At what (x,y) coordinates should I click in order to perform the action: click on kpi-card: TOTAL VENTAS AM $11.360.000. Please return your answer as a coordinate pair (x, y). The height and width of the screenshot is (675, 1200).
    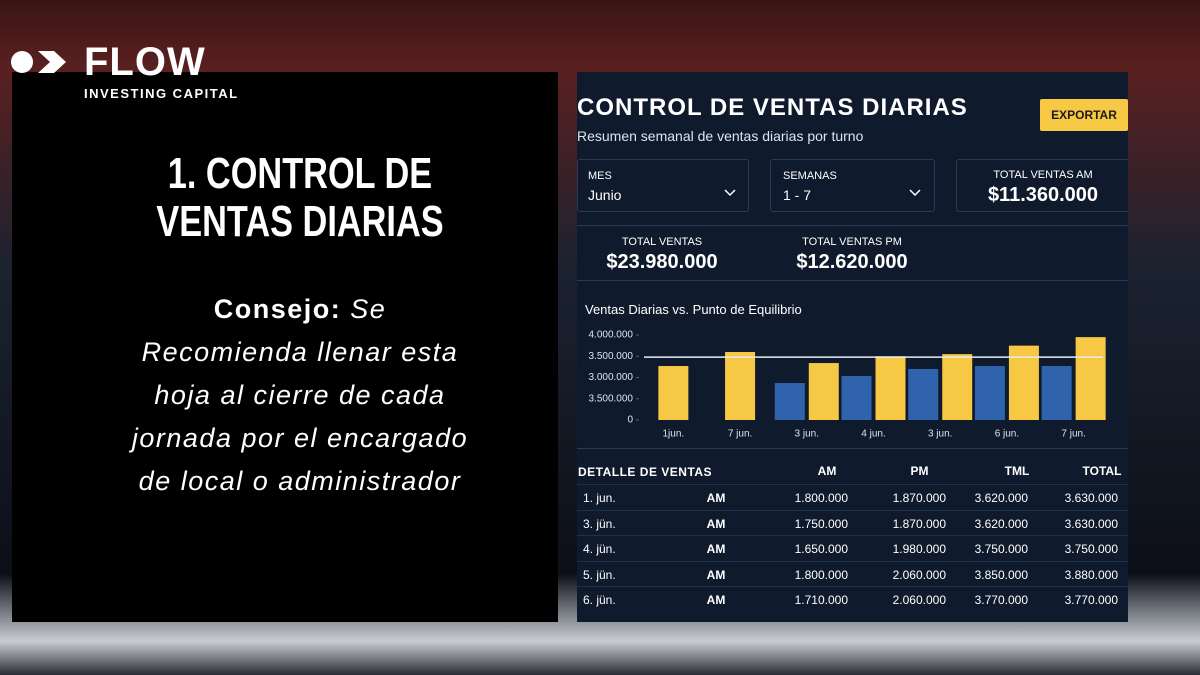
    Looking at the image, I should click on (1042, 185).